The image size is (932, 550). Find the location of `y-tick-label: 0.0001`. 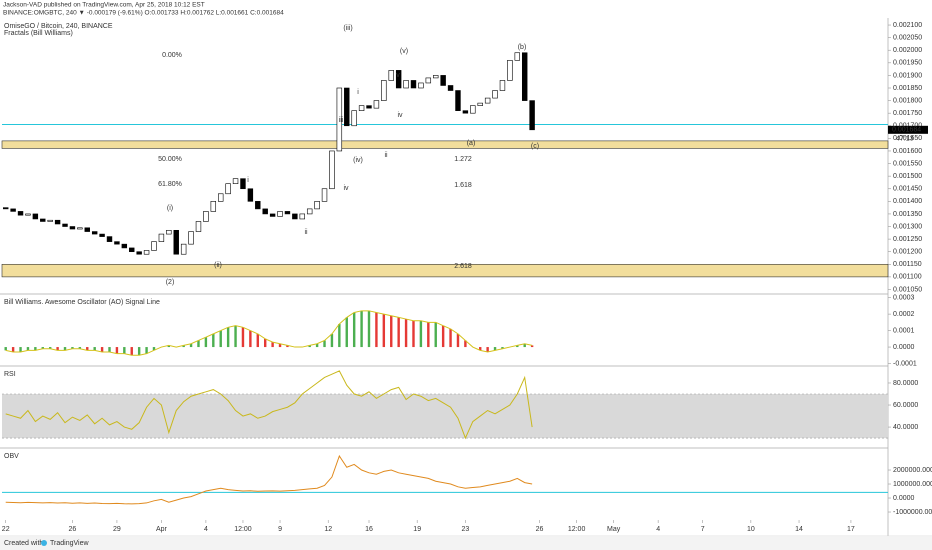

y-tick-label: 0.0001 is located at coordinates (904, 330).